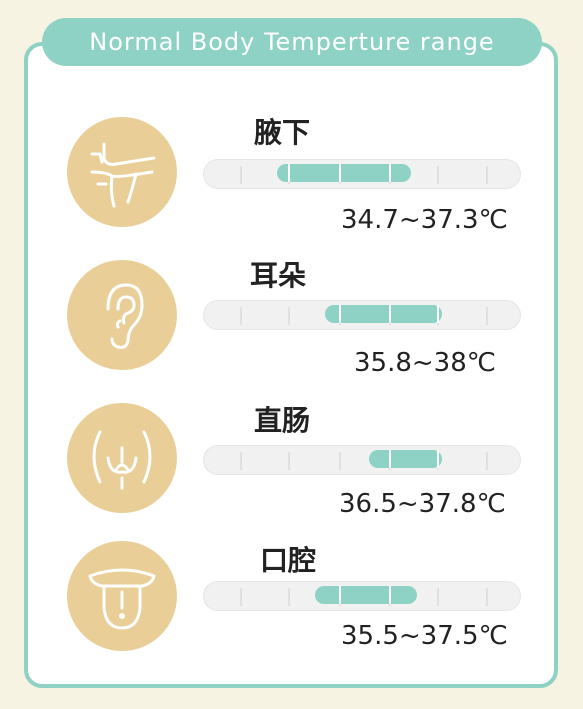  What do you see at coordinates (278, 275) in the screenshot?
I see `item-label: 耳朵` at bounding box center [278, 275].